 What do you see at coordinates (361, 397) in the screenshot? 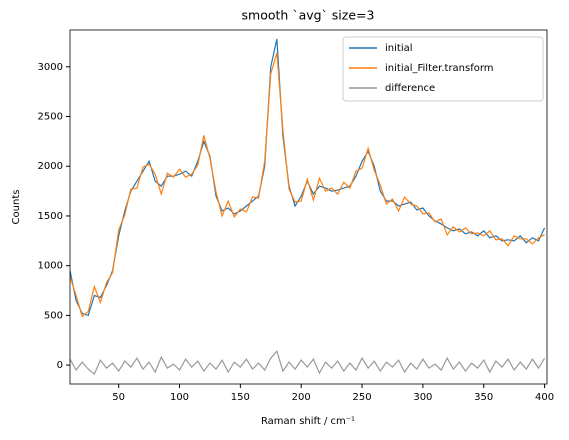
I see `x-tick-label: 250` at bounding box center [361, 397].